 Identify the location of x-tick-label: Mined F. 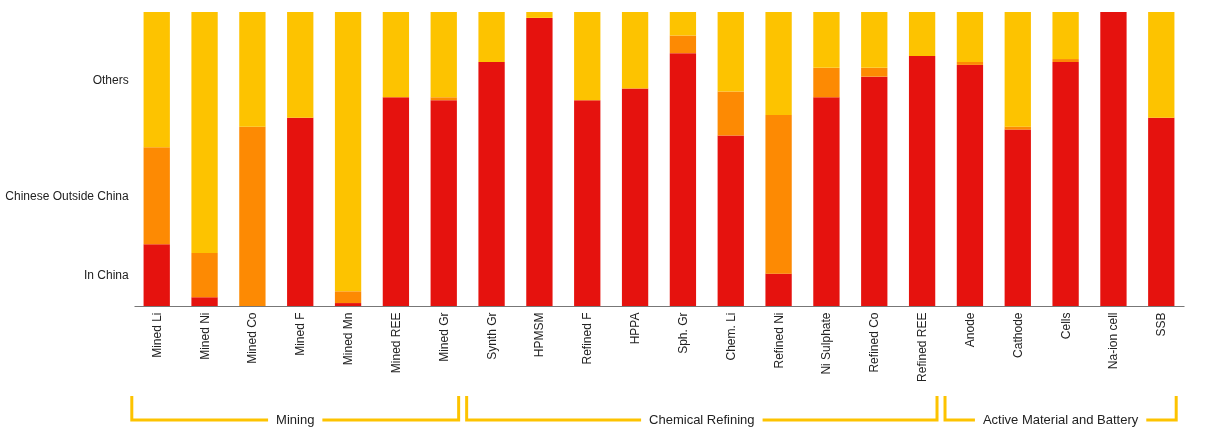
(300, 334).